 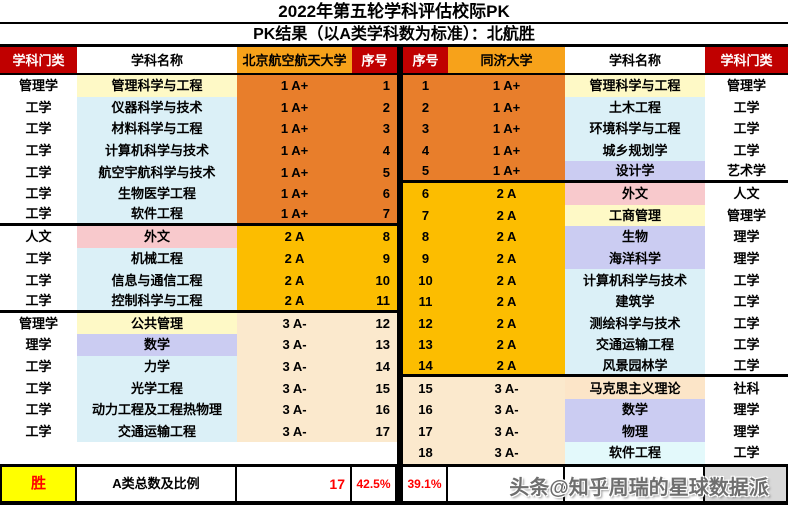 What do you see at coordinates (746, 194) in the screenshot?
I see `right-category-cell: 人文` at bounding box center [746, 194].